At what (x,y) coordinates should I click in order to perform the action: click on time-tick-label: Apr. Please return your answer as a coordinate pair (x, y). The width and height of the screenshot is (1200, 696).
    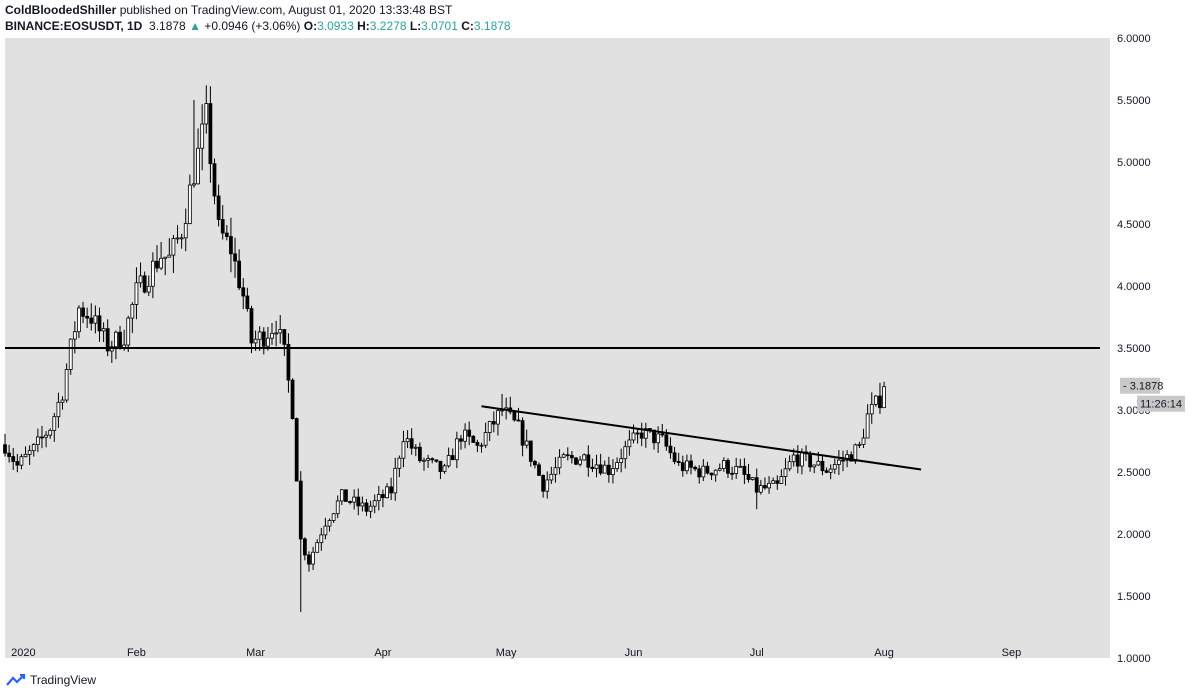
    Looking at the image, I should click on (382, 653).